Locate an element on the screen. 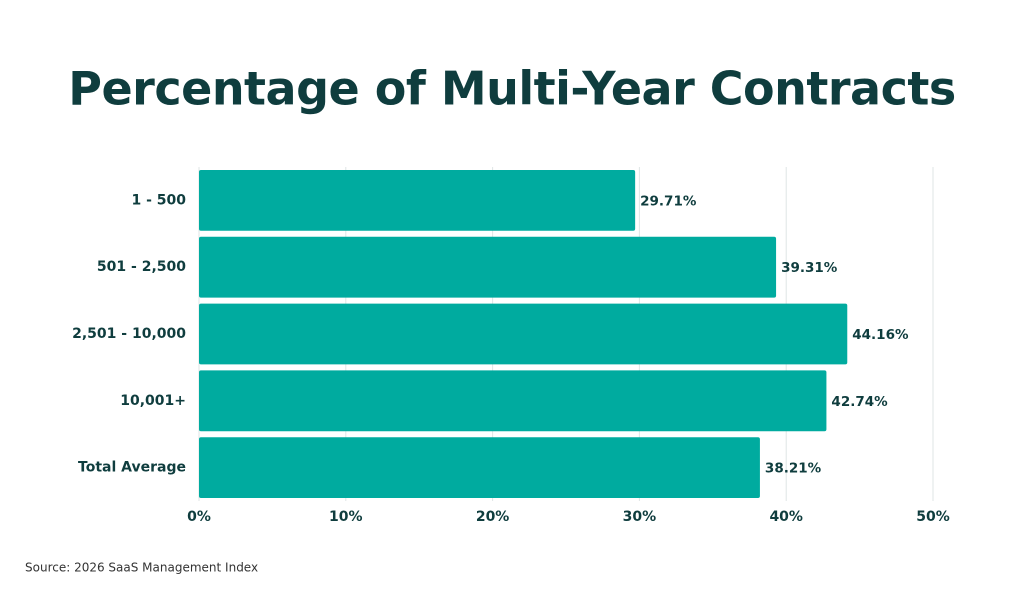  y-tick-label: 2,501 - 10,000 is located at coordinates (129, 334).